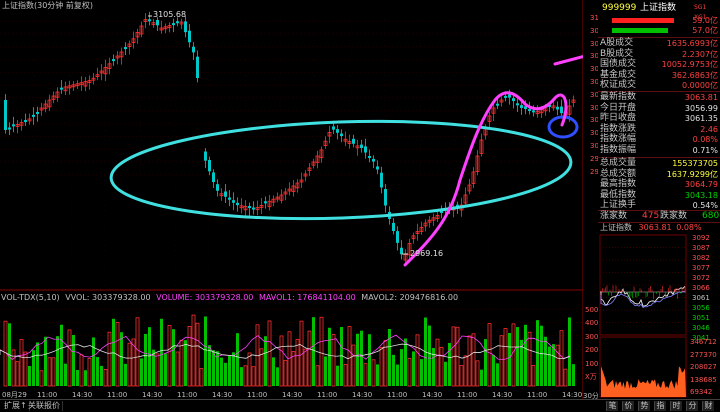 The image size is (720, 412). I want to click on sell-bar, so click(640, 30).